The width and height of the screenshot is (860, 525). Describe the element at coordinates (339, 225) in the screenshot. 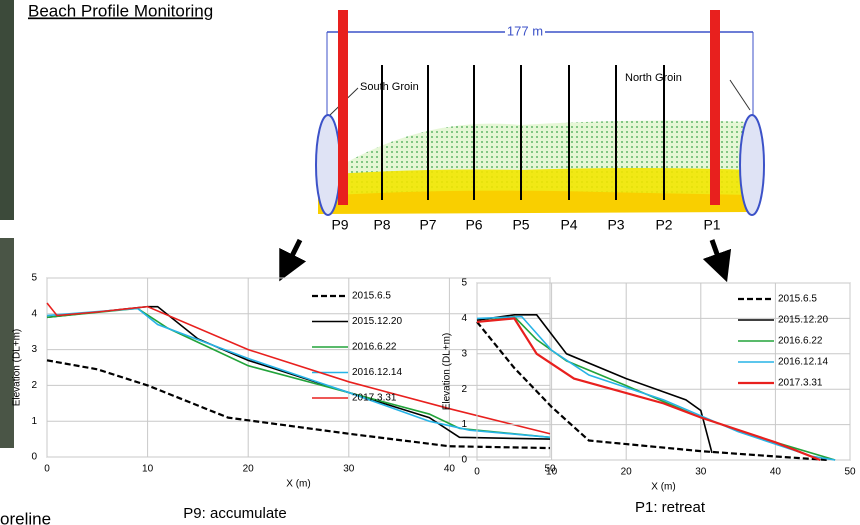

I see `profile-label: P9` at that location.